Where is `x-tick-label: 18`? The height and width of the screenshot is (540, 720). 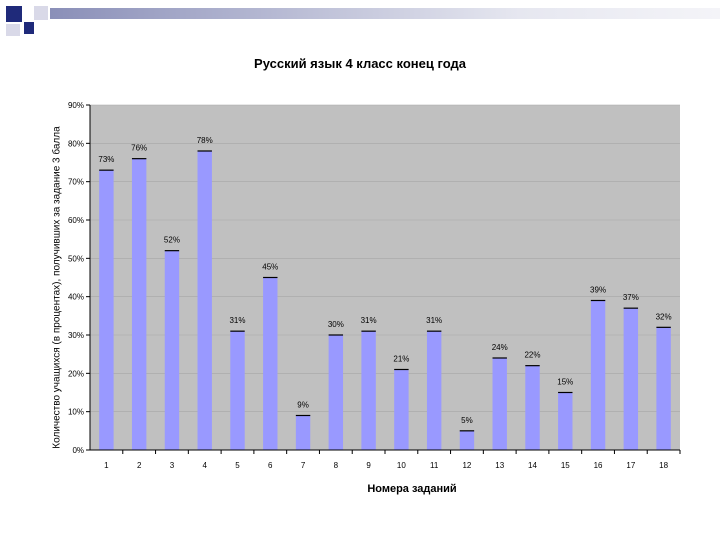
x-tick-label: 18 is located at coordinates (663, 465).